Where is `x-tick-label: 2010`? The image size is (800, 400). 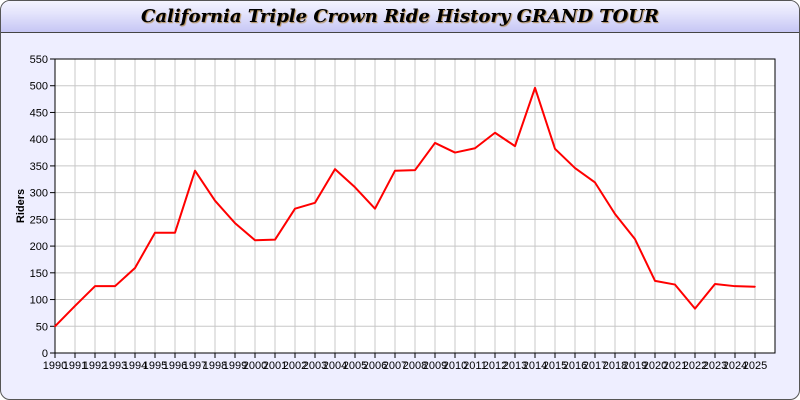
x-tick-label: 2010 is located at coordinates (455, 366).